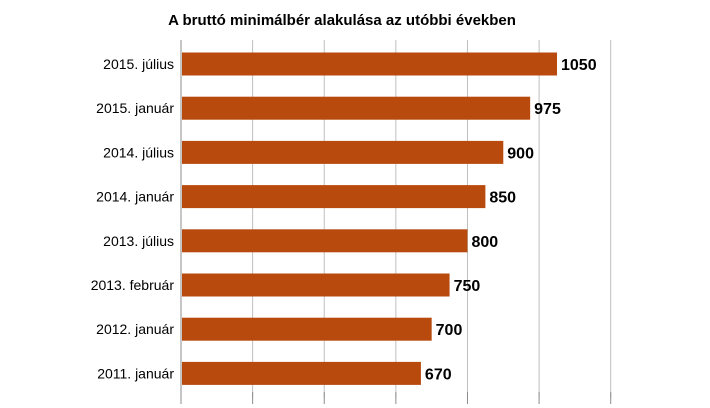  What do you see at coordinates (135, 373) in the screenshot?
I see `category-label: 2011. január` at bounding box center [135, 373].